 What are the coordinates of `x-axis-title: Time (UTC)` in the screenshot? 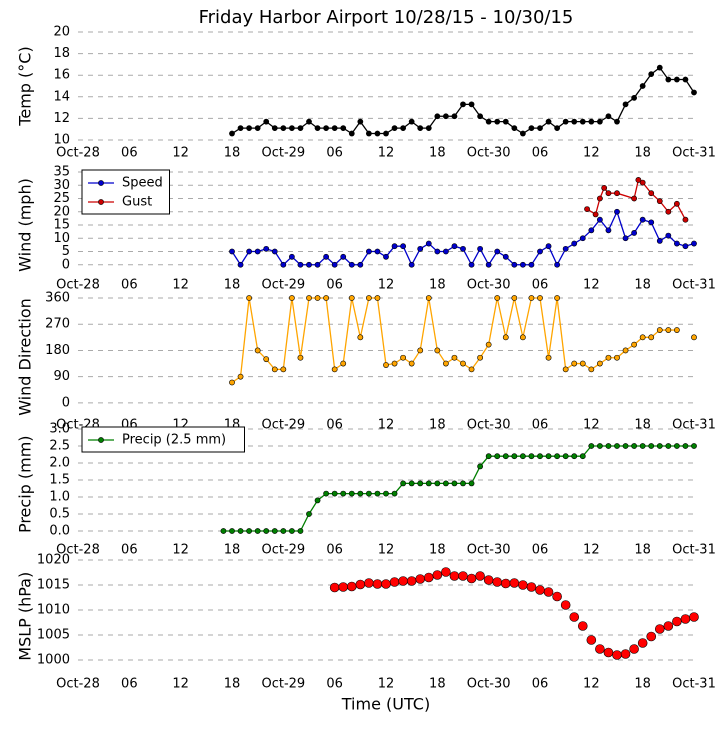 It's located at (385, 704).